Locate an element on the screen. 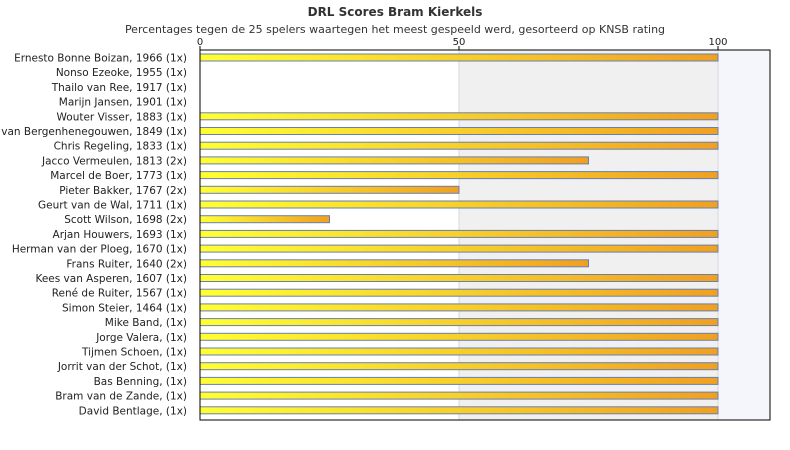 The width and height of the screenshot is (790, 450). category-label: Jacco Vermeulen, 1813 (2x) is located at coordinates (114, 161).